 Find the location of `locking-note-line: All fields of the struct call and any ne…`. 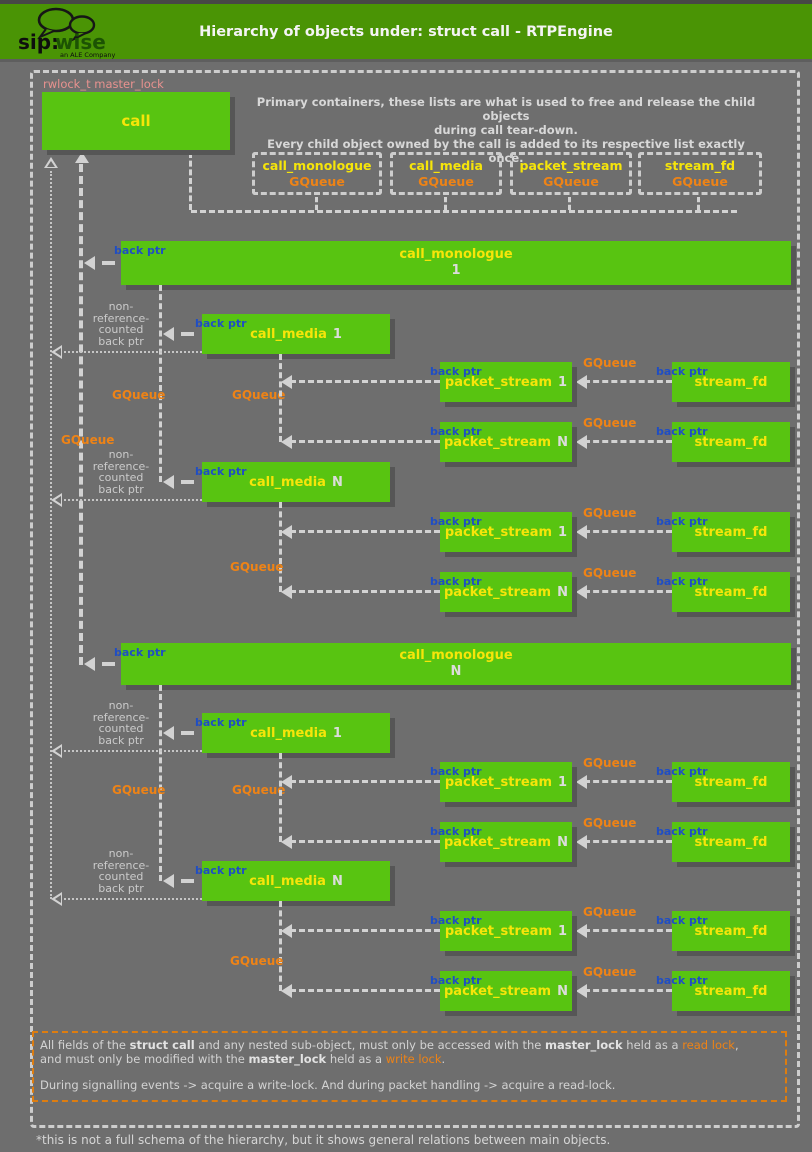

locking-note-line: All fields of the struct call and any ne… is located at coordinates (389, 1045).